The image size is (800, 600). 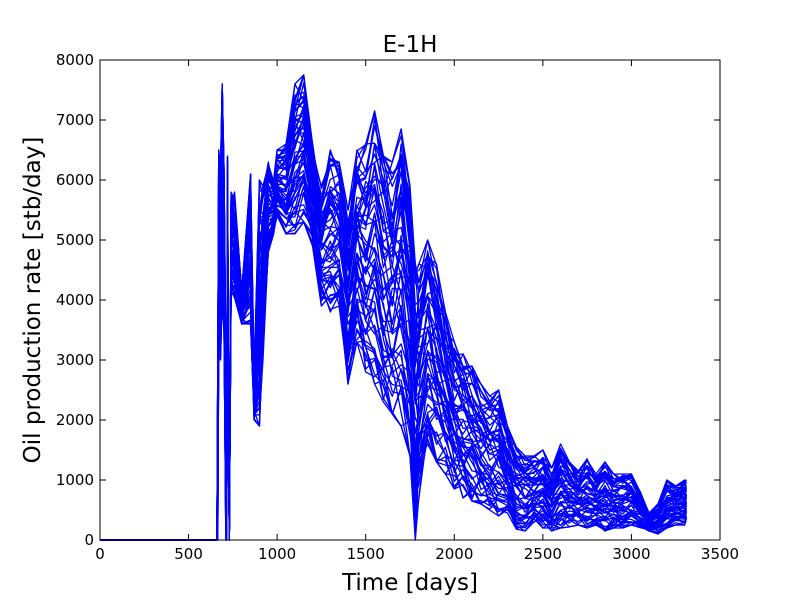 What do you see at coordinates (720, 554) in the screenshot?
I see `x-tick-label: 3500` at bounding box center [720, 554].